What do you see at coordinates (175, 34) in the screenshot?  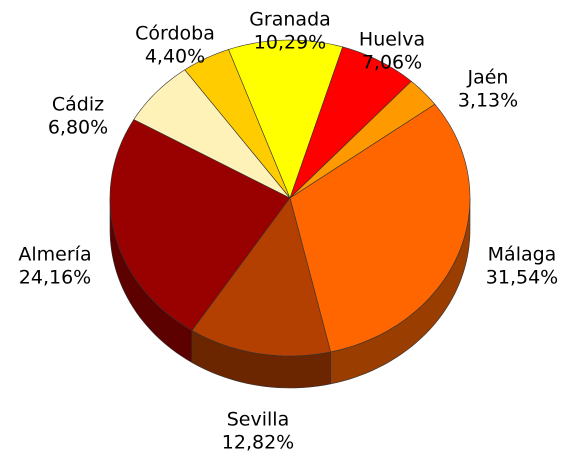 I see `slice-label: Córdoba` at bounding box center [175, 34].